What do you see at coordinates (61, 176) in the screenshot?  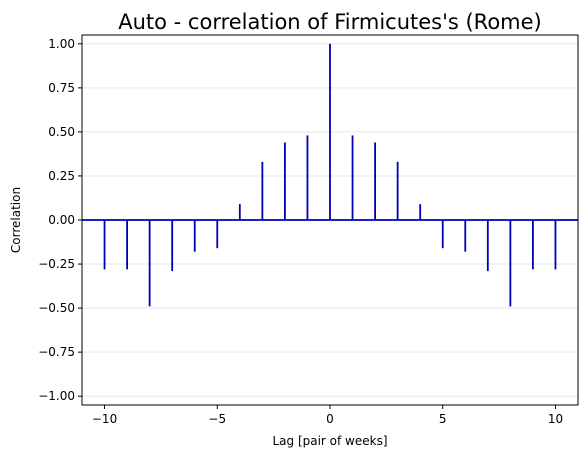 I see `y-tick-label-5: 0.25` at bounding box center [61, 176].